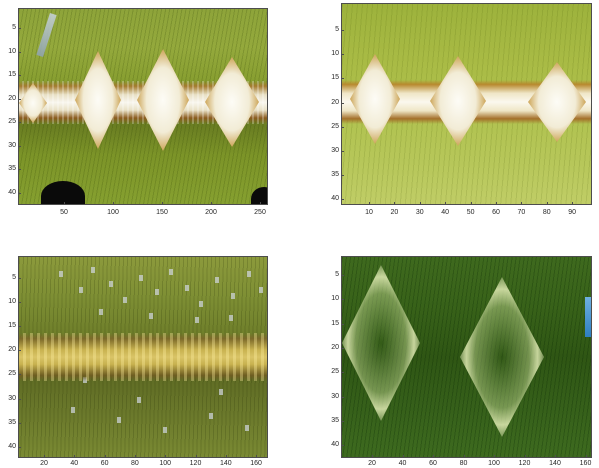 This screenshot has height=468, width=599. What do you see at coordinates (394, 212) in the screenshot?
I see `x-tick-label: 20` at bounding box center [394, 212].